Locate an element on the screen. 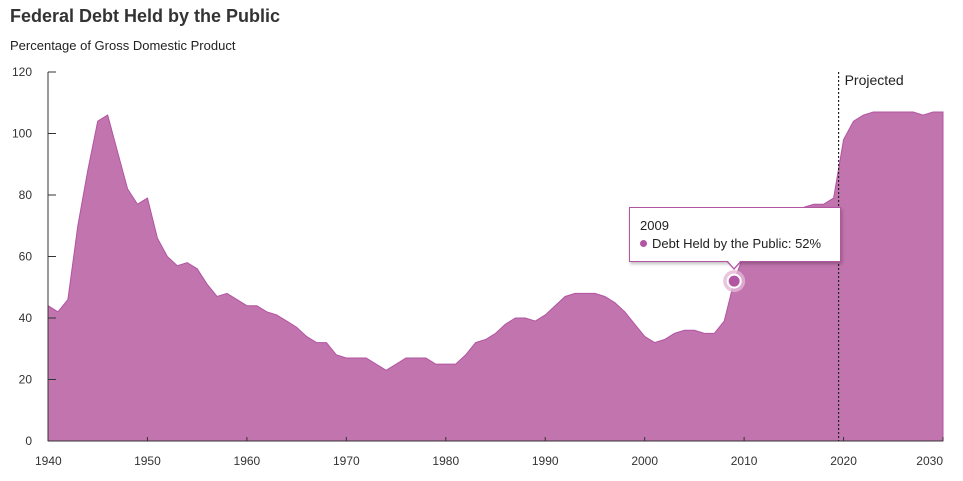  x-tick-label: 2010 is located at coordinates (744, 461).